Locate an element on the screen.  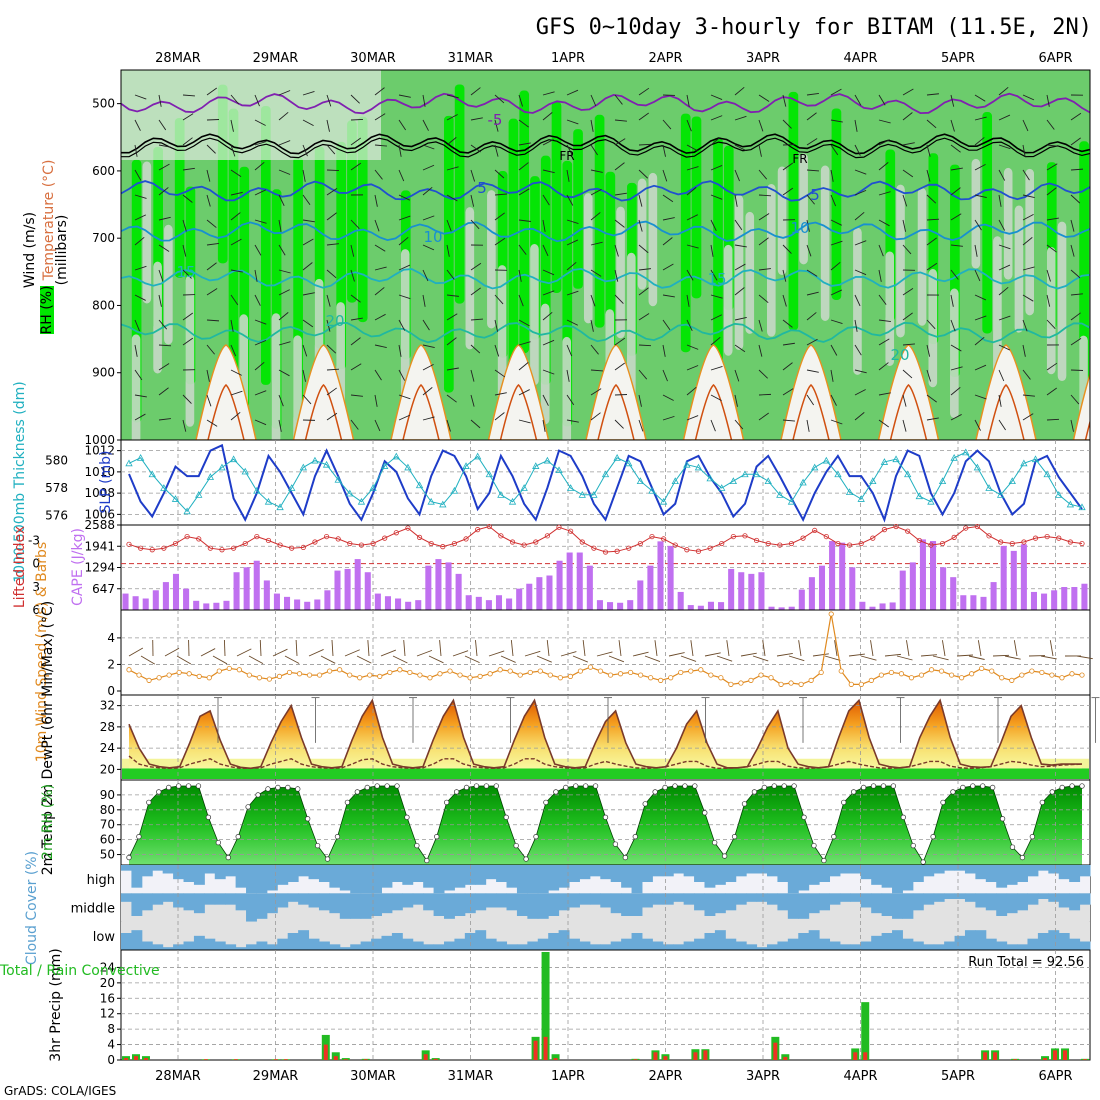
y-tick-label: 24 is located at coordinates (107, 748).